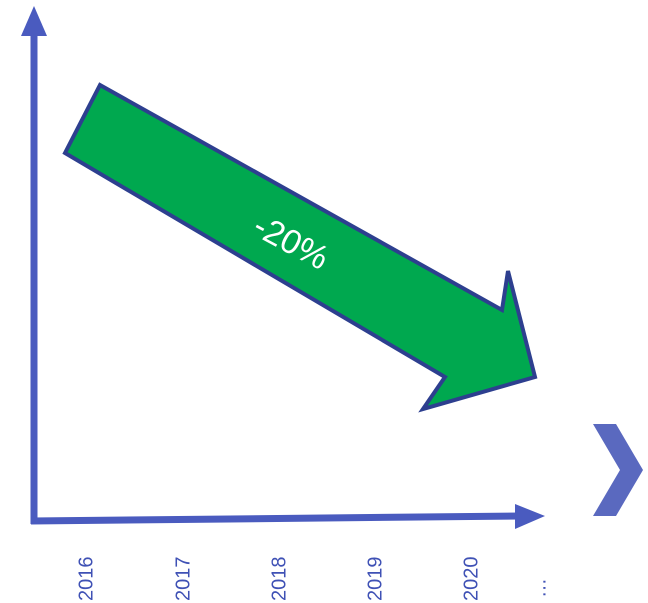 The image size is (648, 603). Describe the element at coordinates (183, 579) in the screenshot. I see `tick-label-2017: 2017` at that location.